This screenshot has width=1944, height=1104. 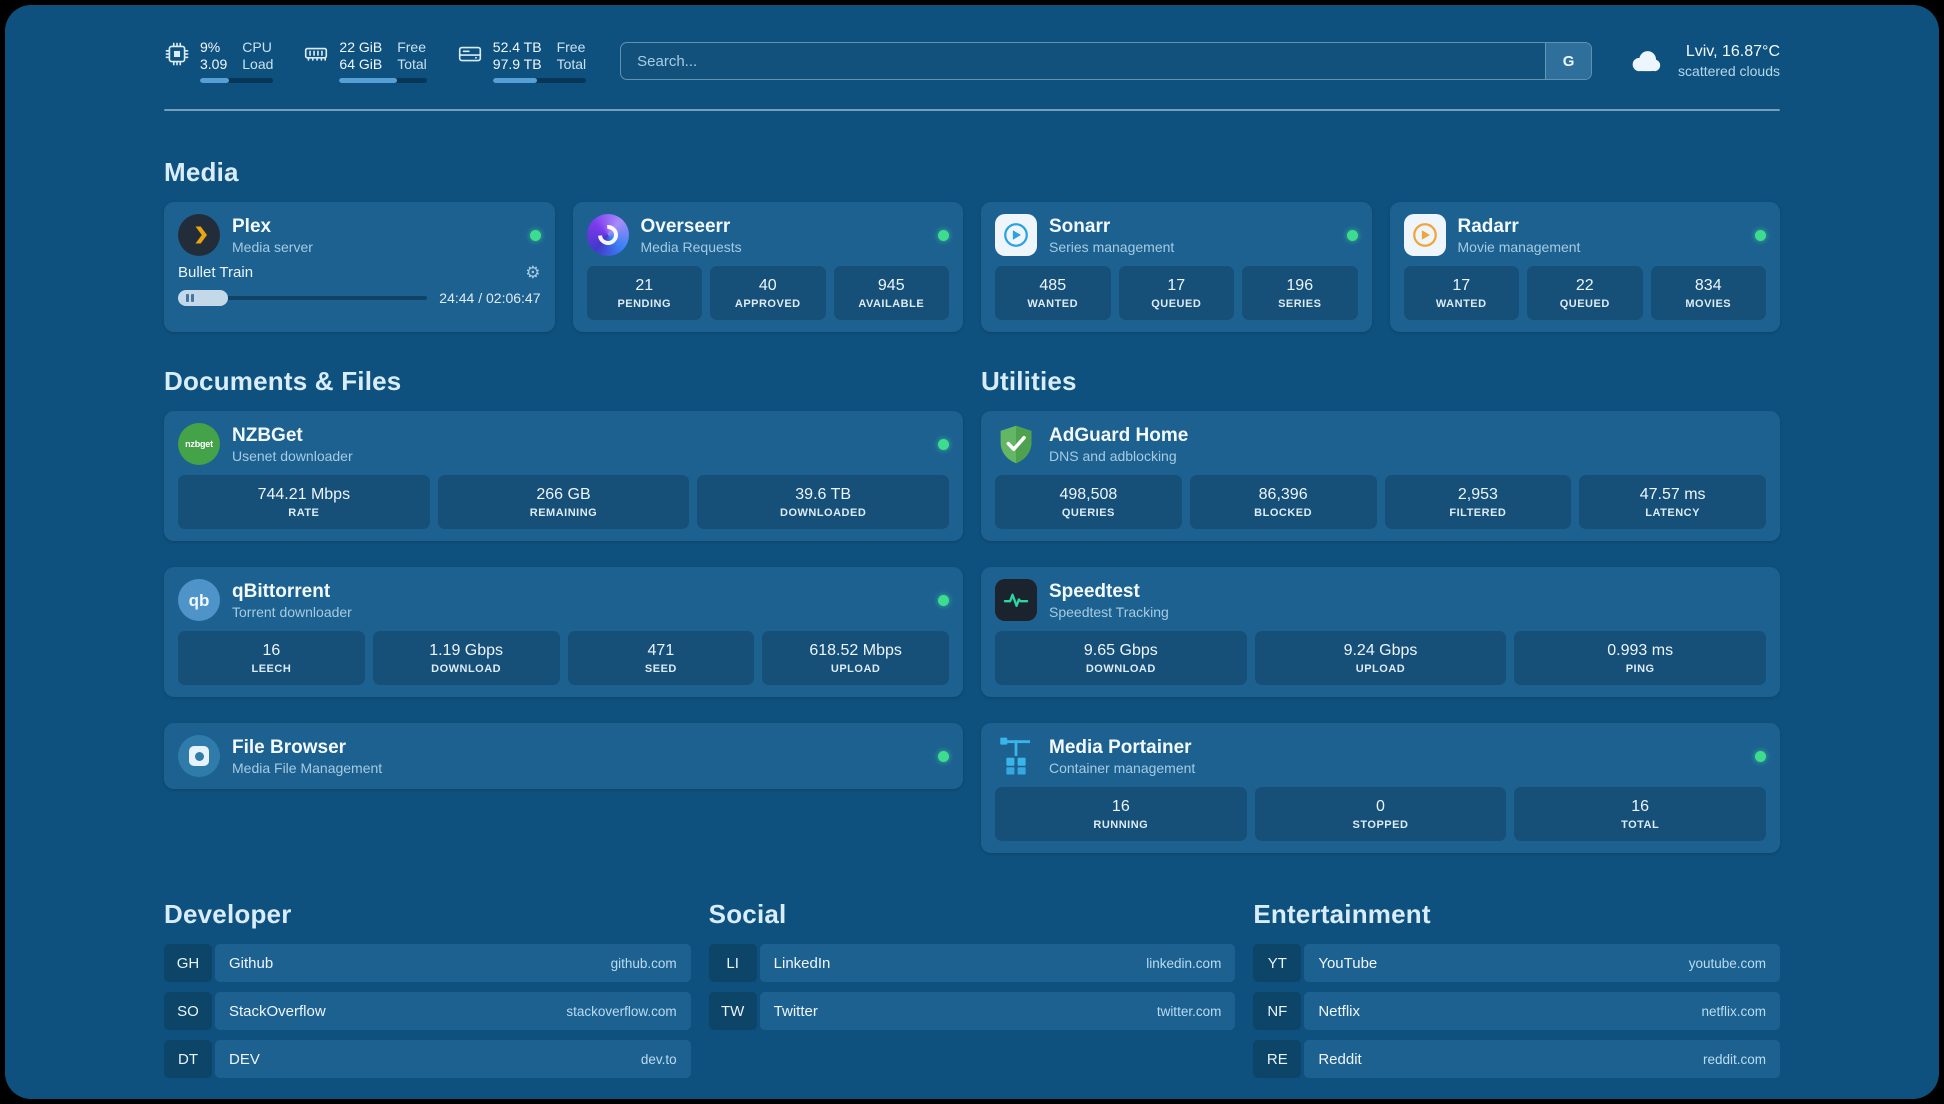 What do you see at coordinates (1516, 1059) in the screenshot?
I see `bookmark-reddit: RE Reddit reddit.com` at bounding box center [1516, 1059].